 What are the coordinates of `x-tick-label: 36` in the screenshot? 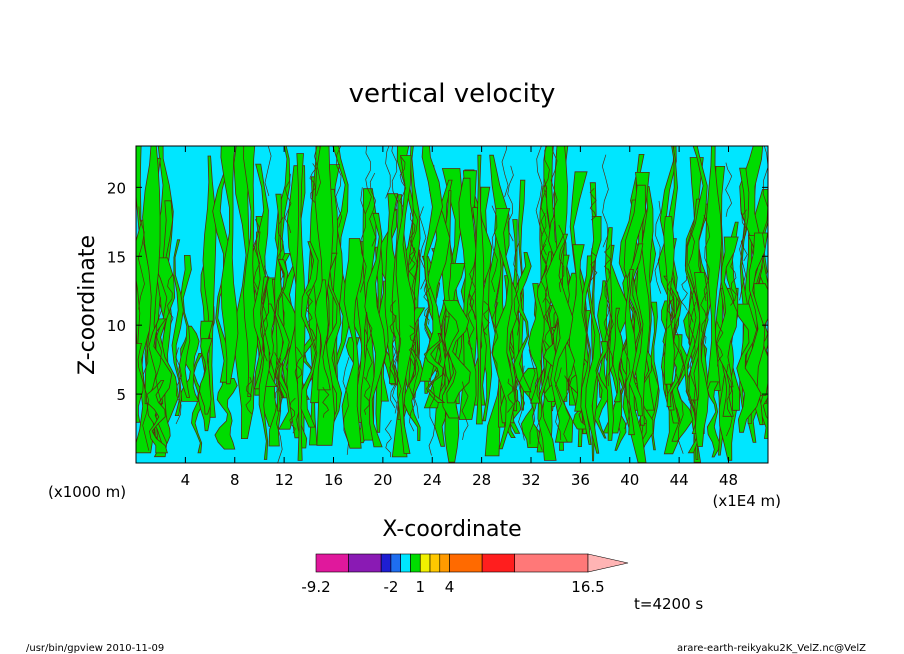 It's located at (580, 480).